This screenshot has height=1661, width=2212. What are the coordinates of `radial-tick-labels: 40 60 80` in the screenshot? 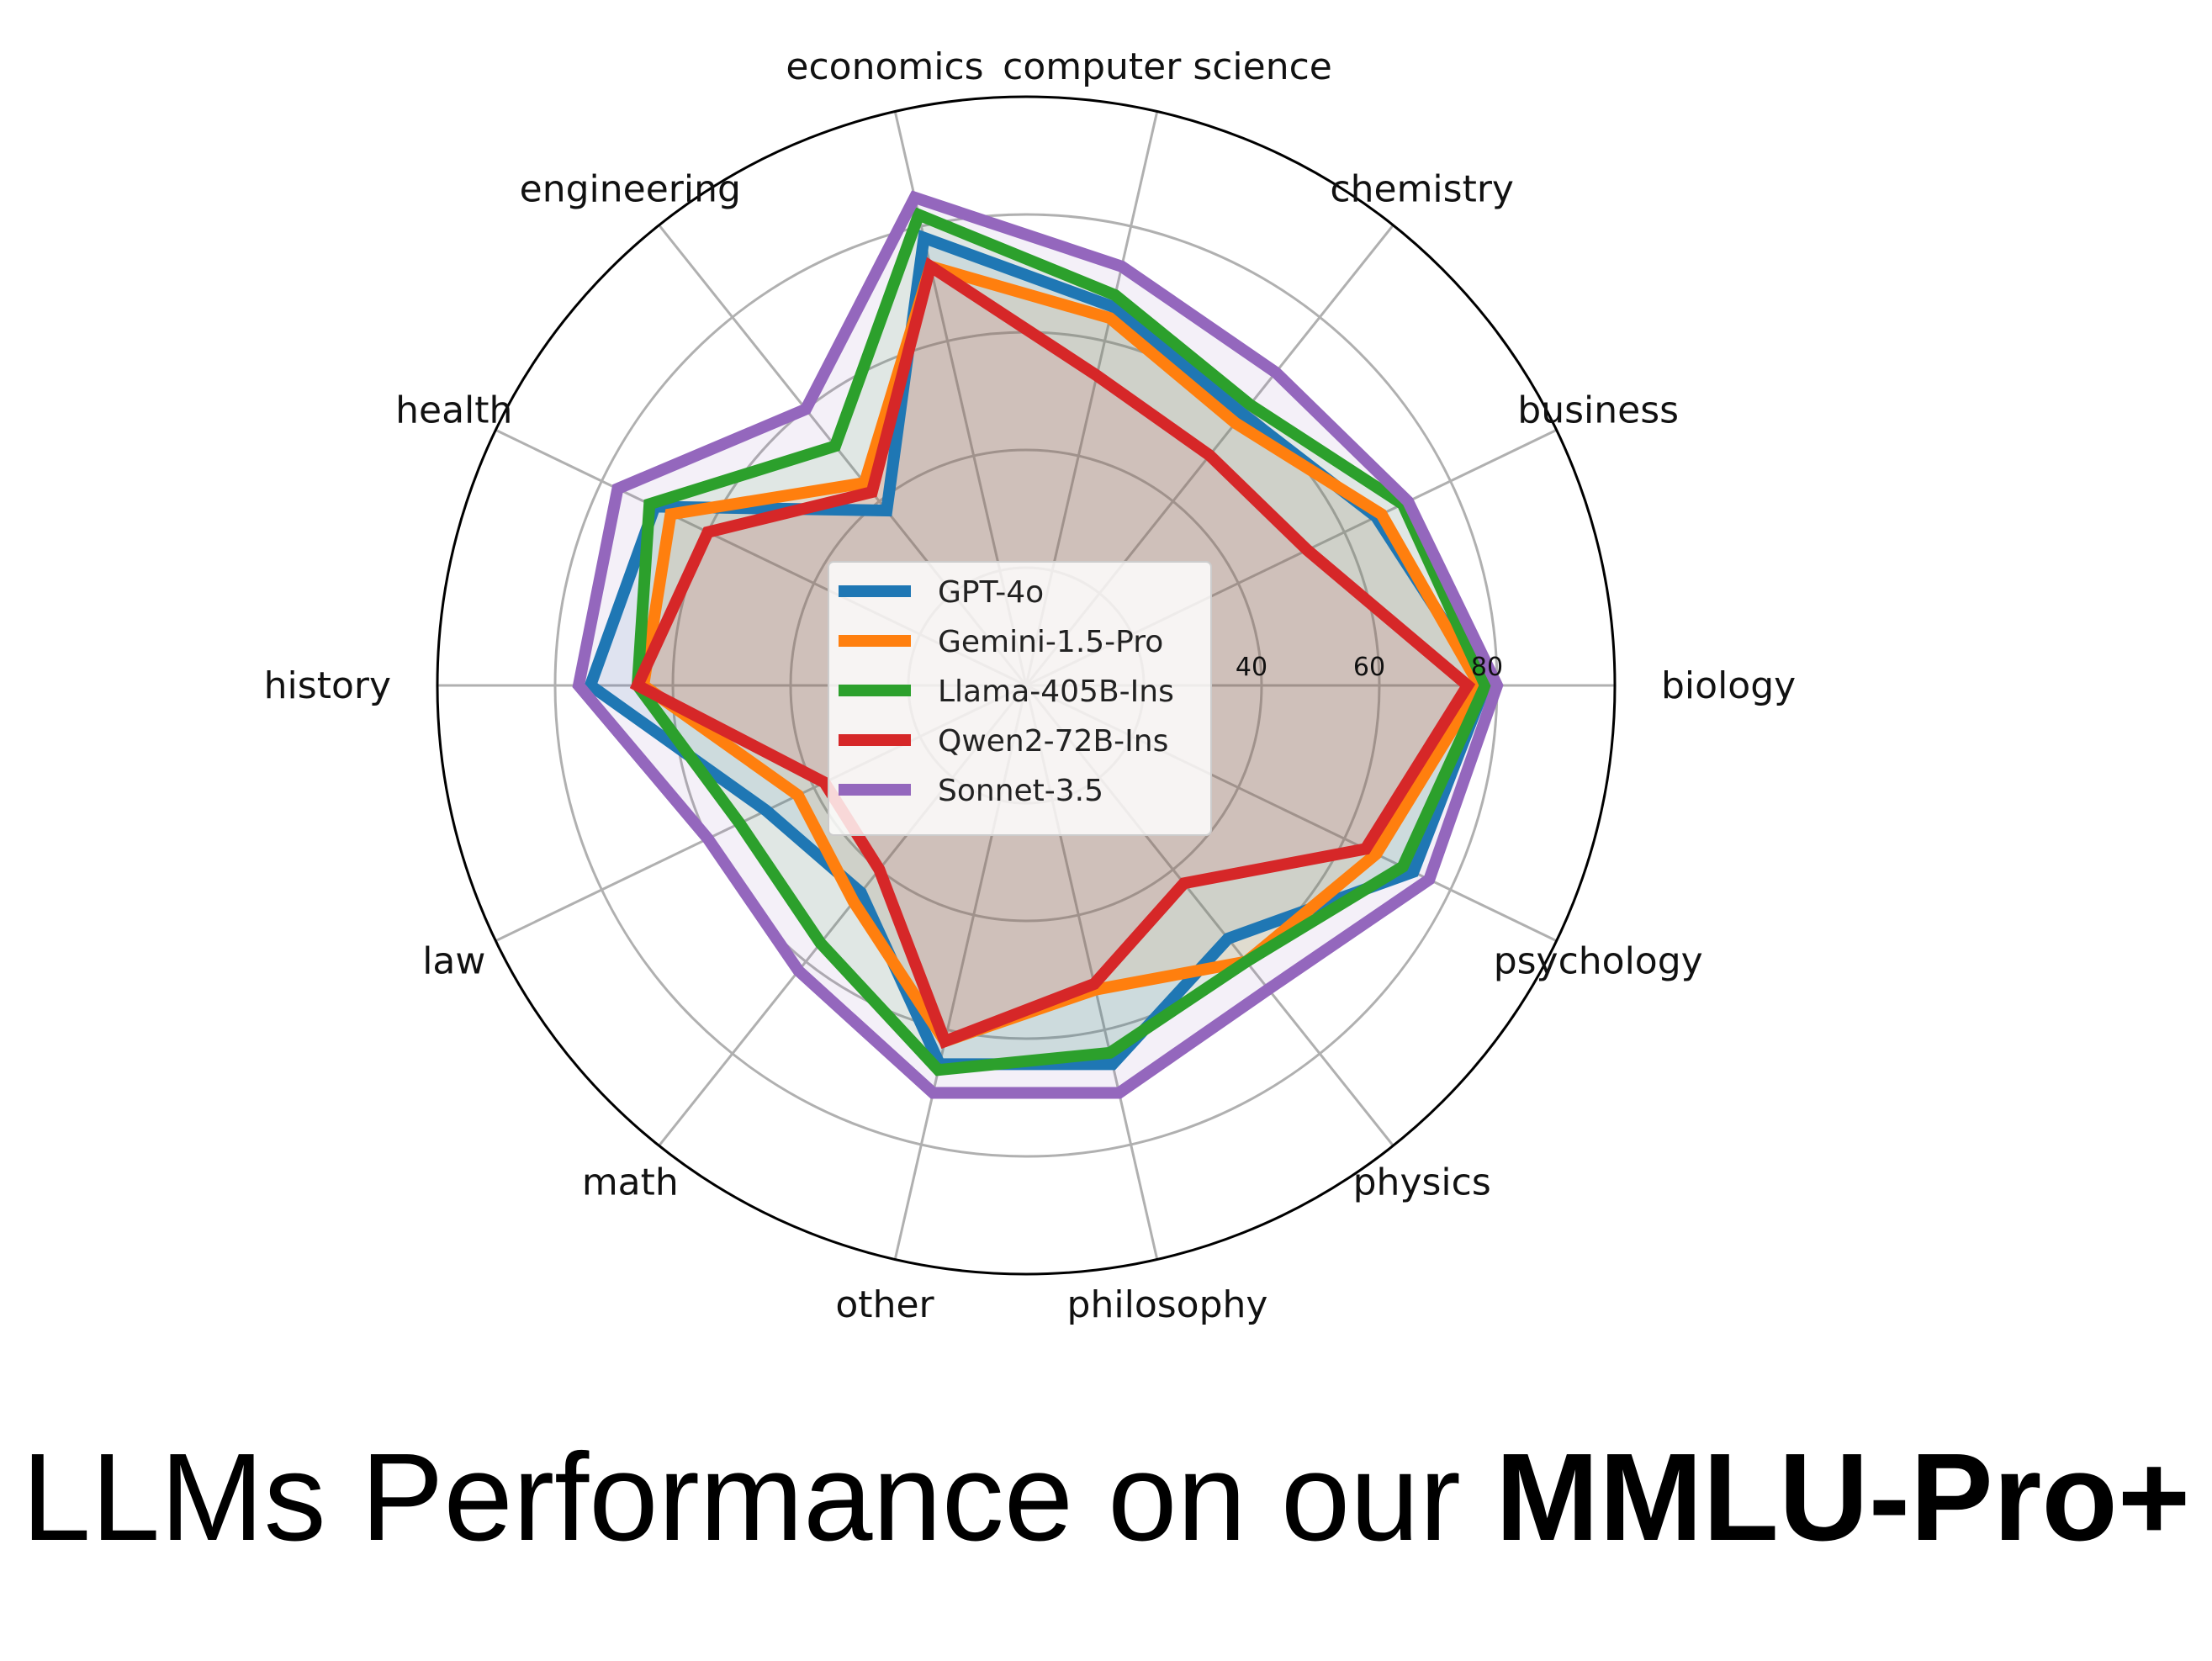 It's located at (1369, 667).